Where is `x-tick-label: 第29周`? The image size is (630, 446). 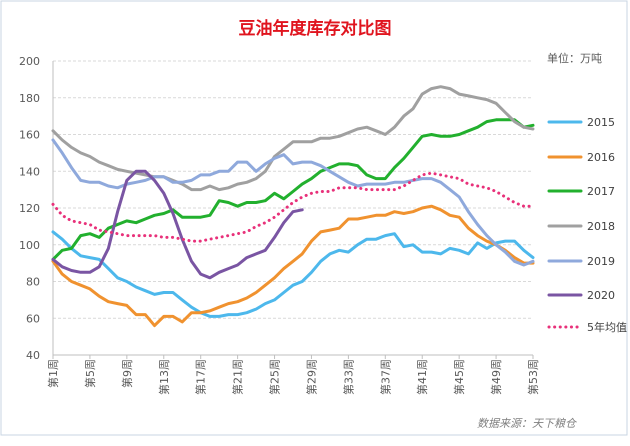
x-tick-label: 第29周 is located at coordinates (311, 377).